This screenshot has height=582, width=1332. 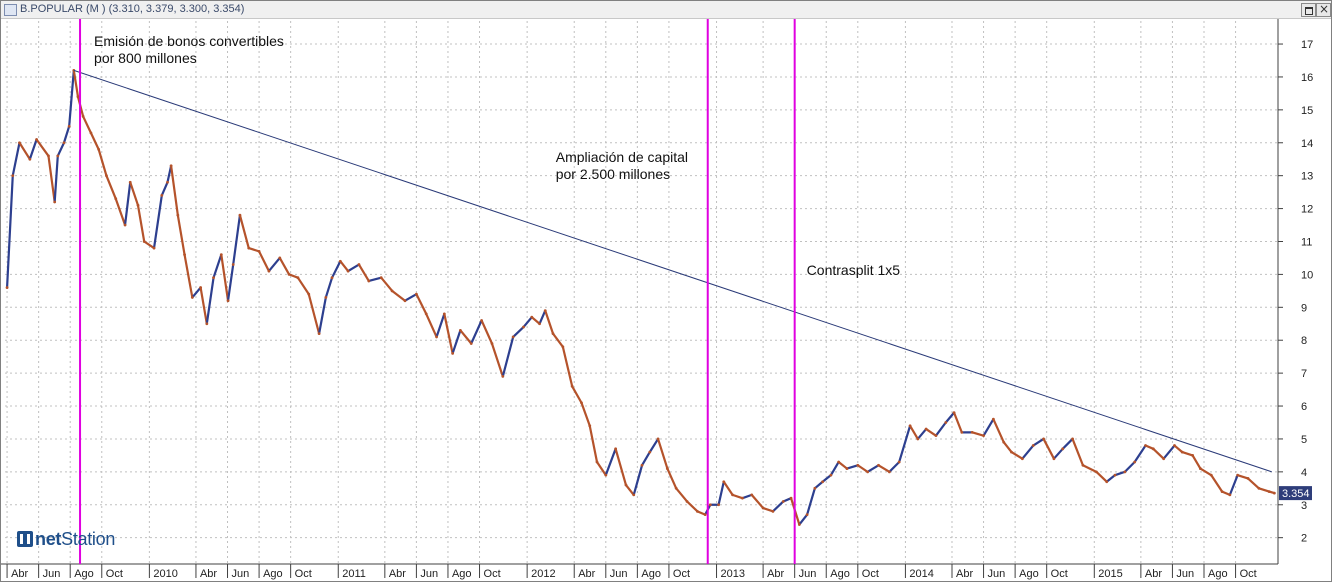 I want to click on x-tick-label: 2011, so click(x=354, y=574).